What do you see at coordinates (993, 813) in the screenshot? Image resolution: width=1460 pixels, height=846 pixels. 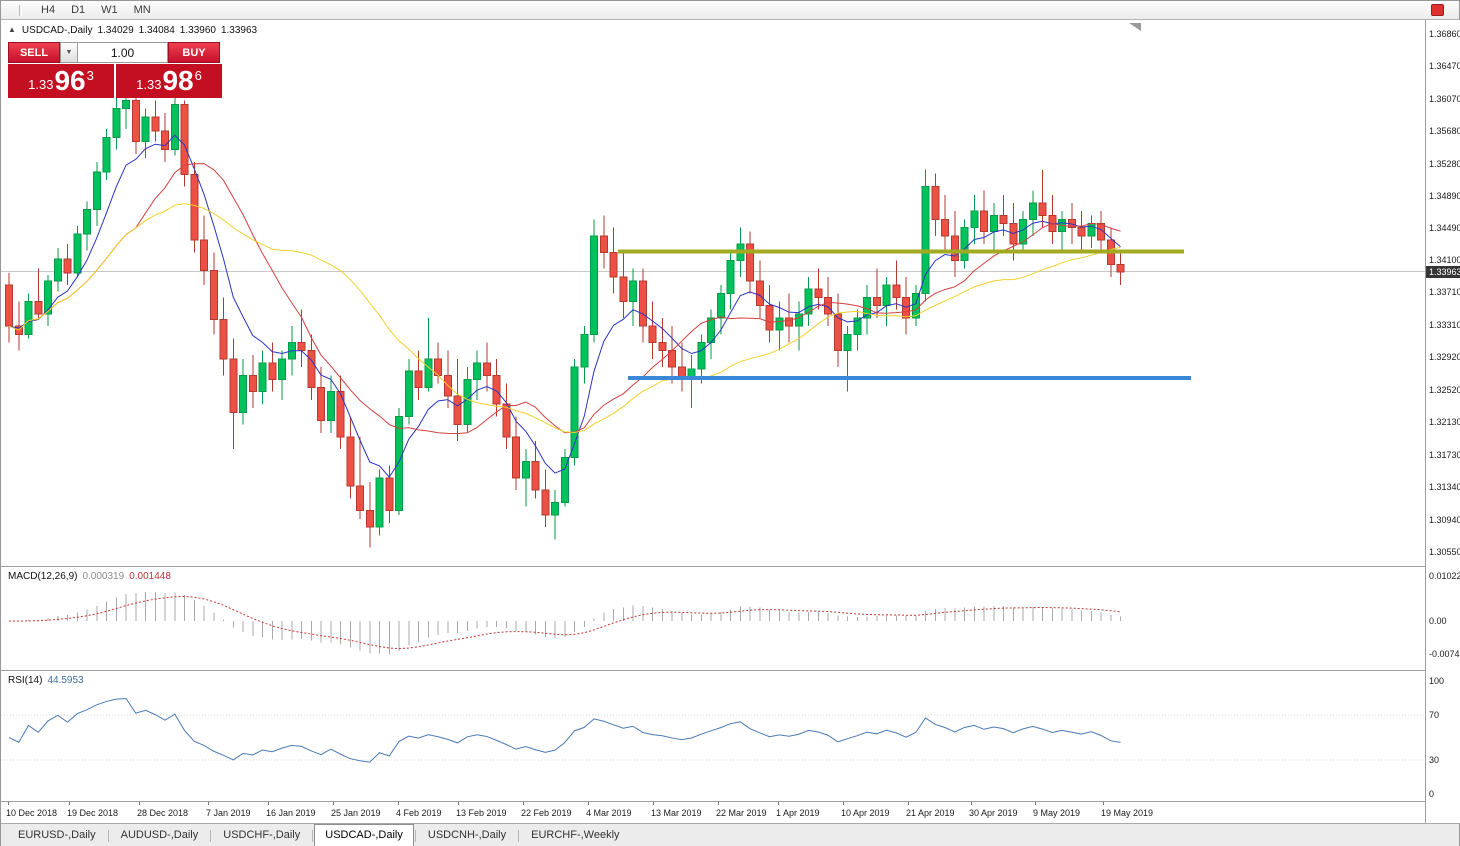 I see `time-axis-label: 30 Apr 2019` at bounding box center [993, 813].